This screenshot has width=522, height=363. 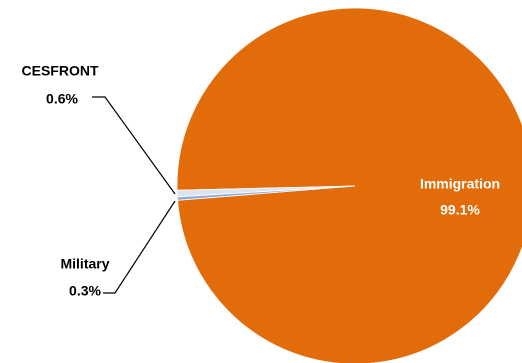 I want to click on slice-value-label: 0.6%, so click(x=62, y=99).